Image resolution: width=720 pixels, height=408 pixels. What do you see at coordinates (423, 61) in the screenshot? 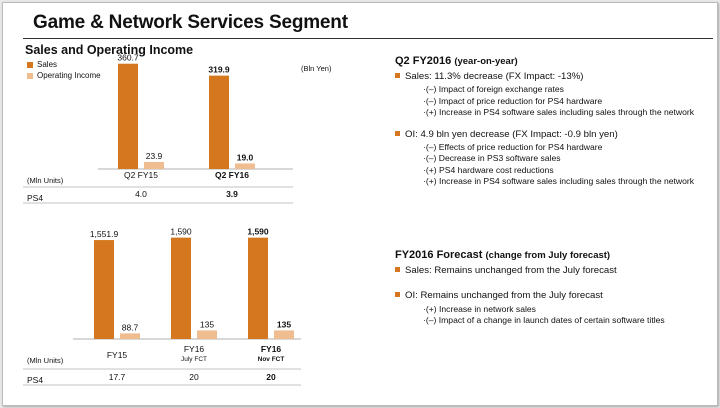
I see `q2-heading-text: Q2 FY2016` at bounding box center [423, 61].